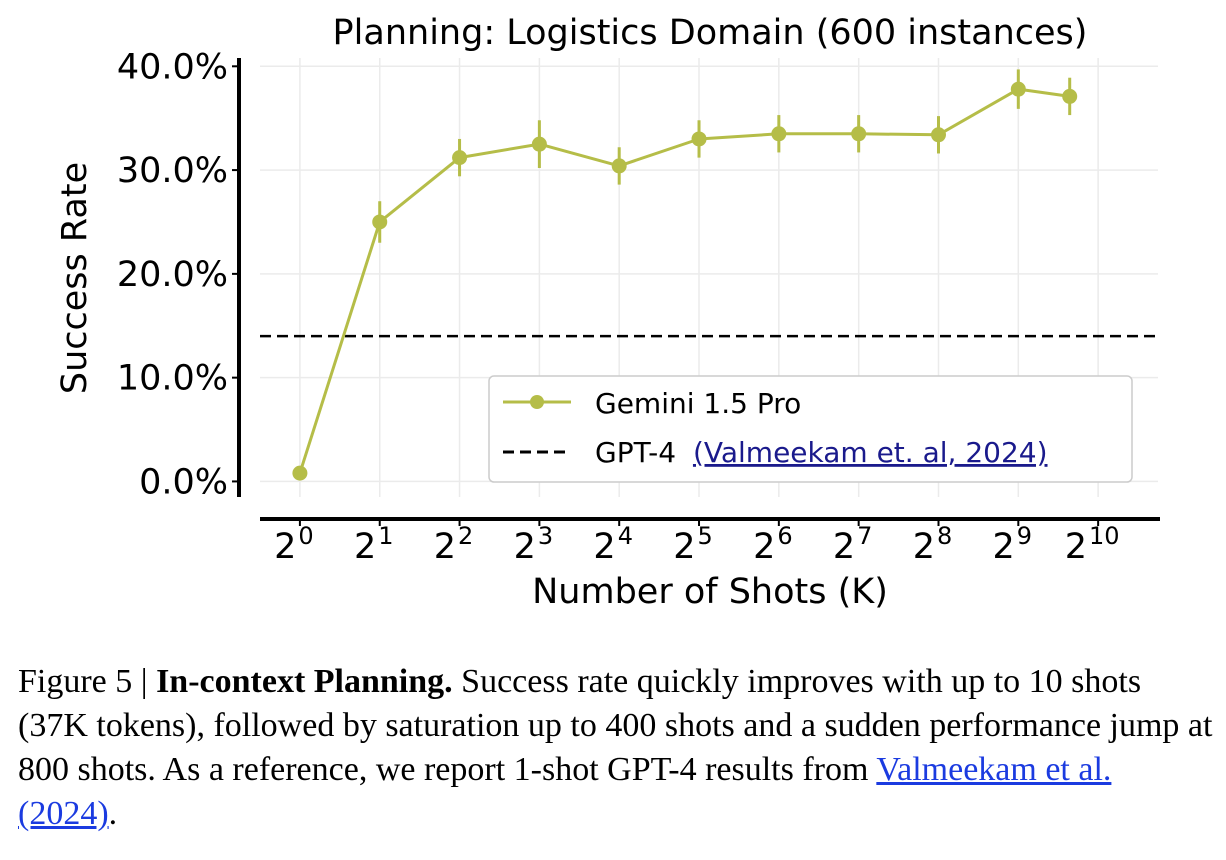  What do you see at coordinates (1104, 536) in the screenshot?
I see `x-tick-exponent: 10` at bounding box center [1104, 536].